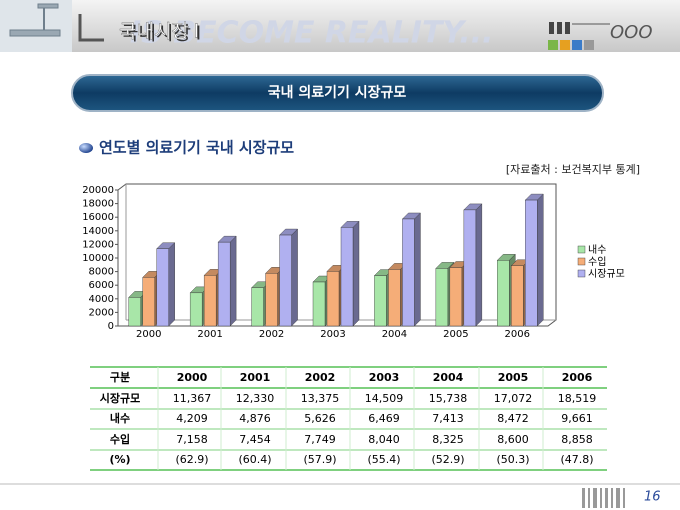 This screenshot has width=680, height=510. I want to click on bullet, so click(86, 148).